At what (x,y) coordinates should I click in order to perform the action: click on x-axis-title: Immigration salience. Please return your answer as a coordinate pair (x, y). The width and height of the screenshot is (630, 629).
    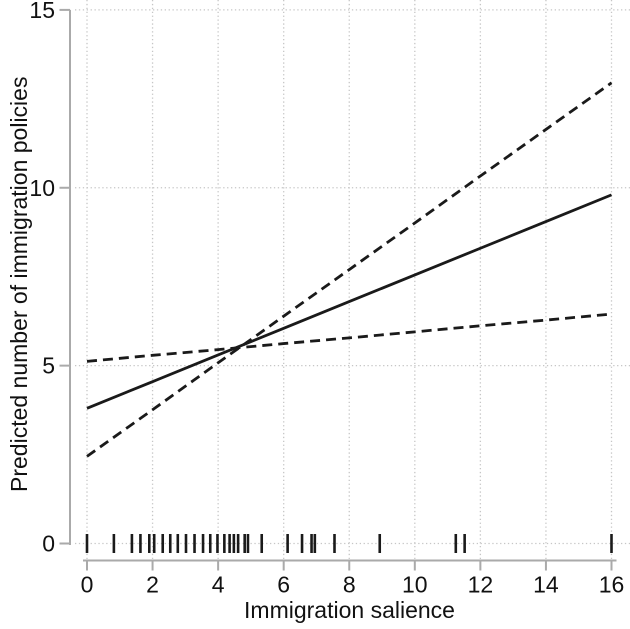
    Looking at the image, I should click on (349, 610).